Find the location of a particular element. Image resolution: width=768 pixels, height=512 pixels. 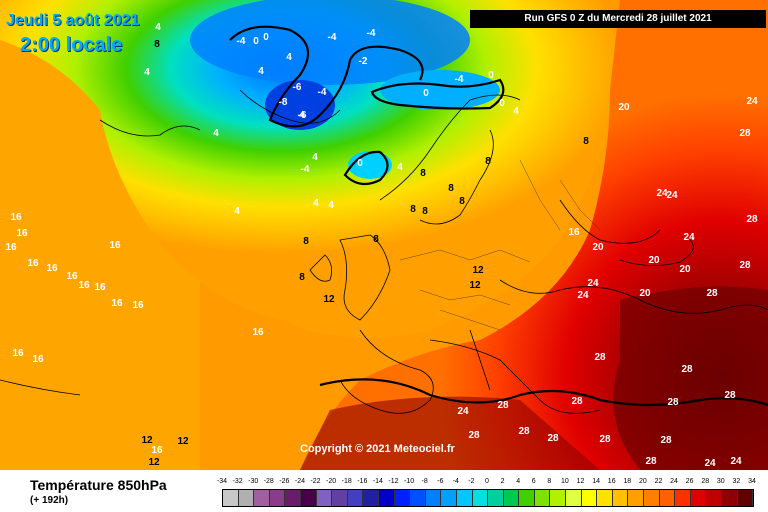

legend-tick-label: 24 is located at coordinates (674, 481).